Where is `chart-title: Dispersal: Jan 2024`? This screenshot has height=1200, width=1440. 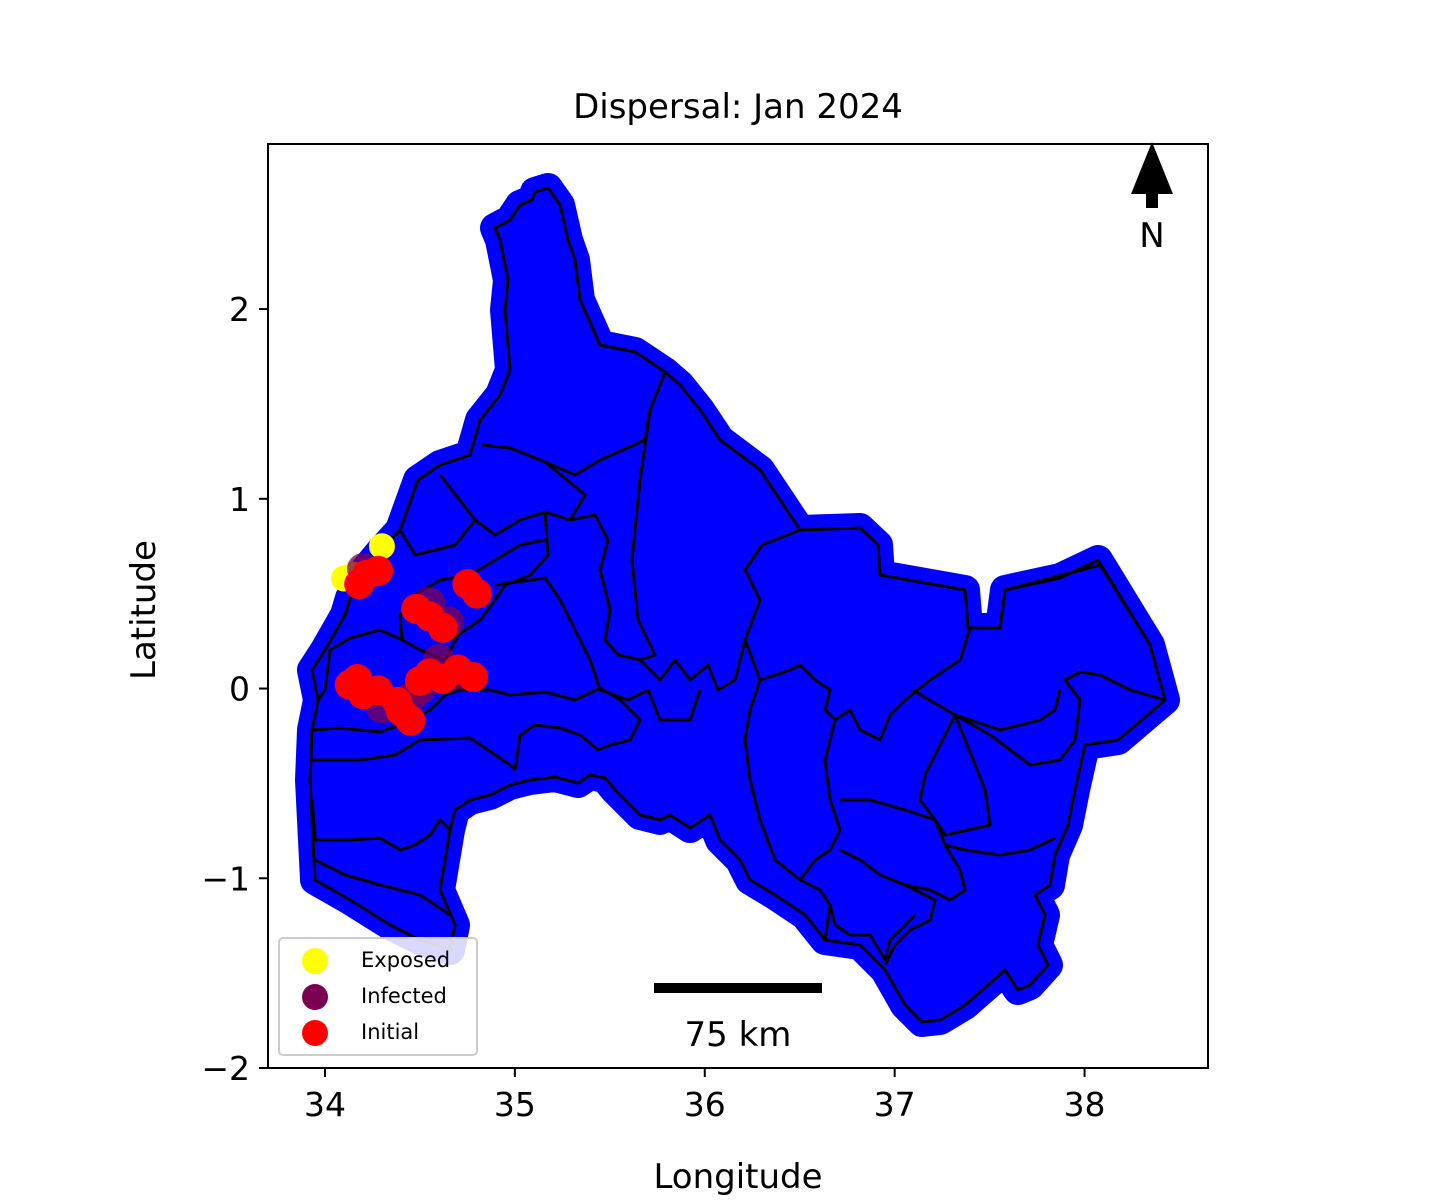
chart-title: Dispersal: Jan 2024 is located at coordinates (738, 107).